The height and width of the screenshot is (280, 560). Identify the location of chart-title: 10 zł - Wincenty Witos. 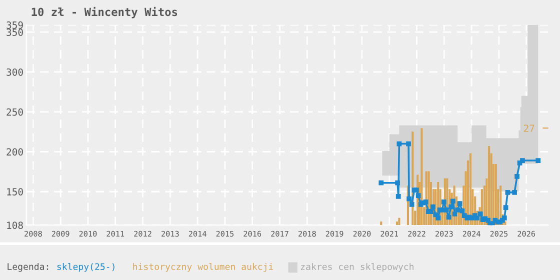
(105, 12).